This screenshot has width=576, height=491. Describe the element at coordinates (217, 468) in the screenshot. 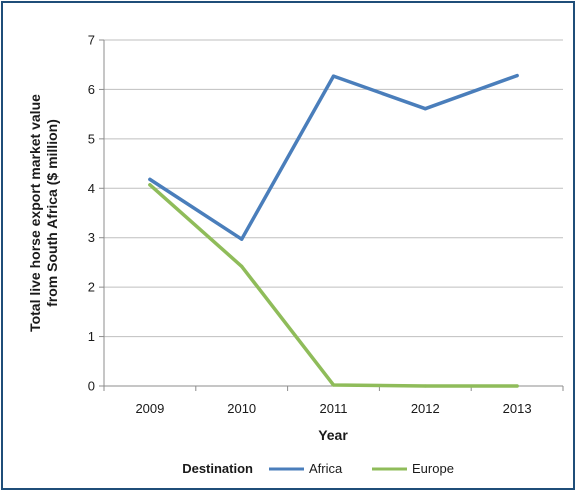

I see `legend-title: Destination` at that location.